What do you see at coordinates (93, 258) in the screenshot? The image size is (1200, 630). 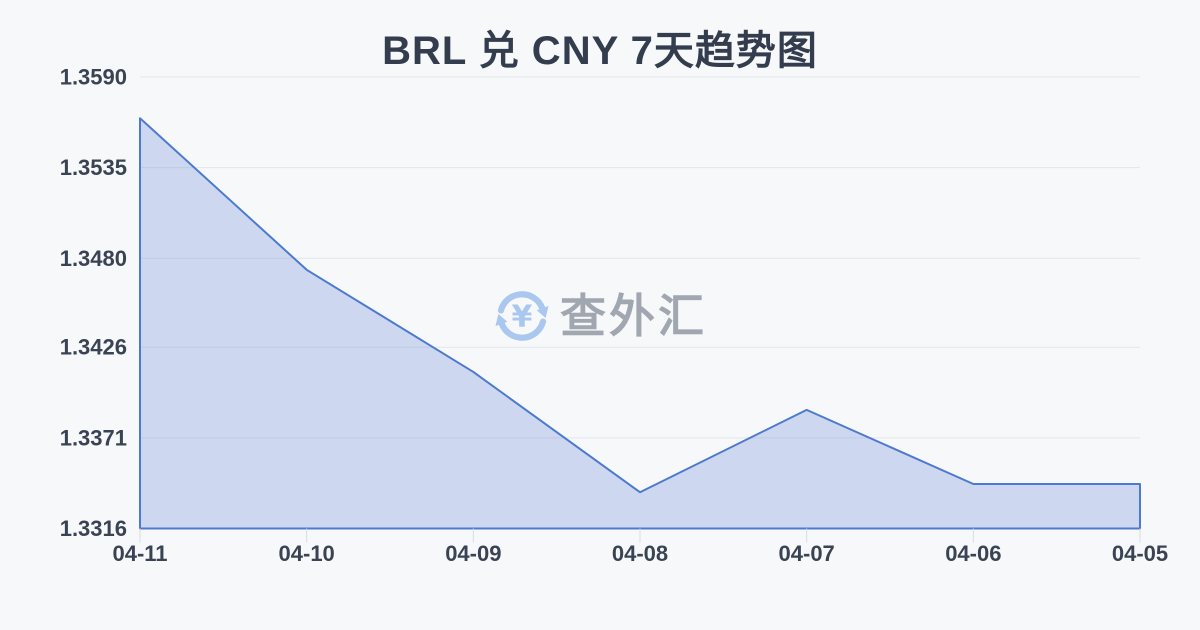 I see `y-tick-label: 1.3480` at bounding box center [93, 258].